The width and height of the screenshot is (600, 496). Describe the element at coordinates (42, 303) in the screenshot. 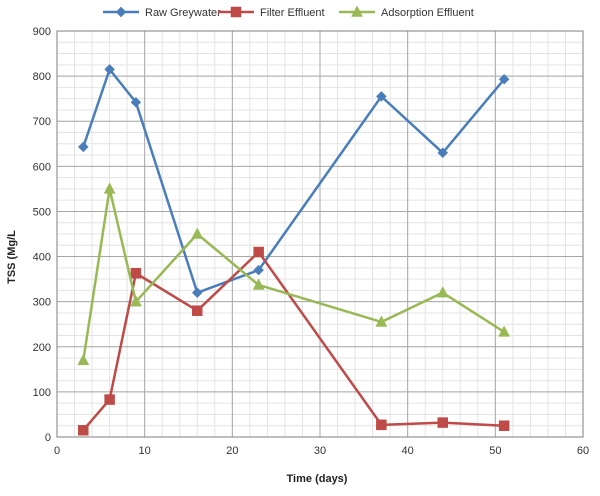

I see `y-tick-label: 300` at that location.